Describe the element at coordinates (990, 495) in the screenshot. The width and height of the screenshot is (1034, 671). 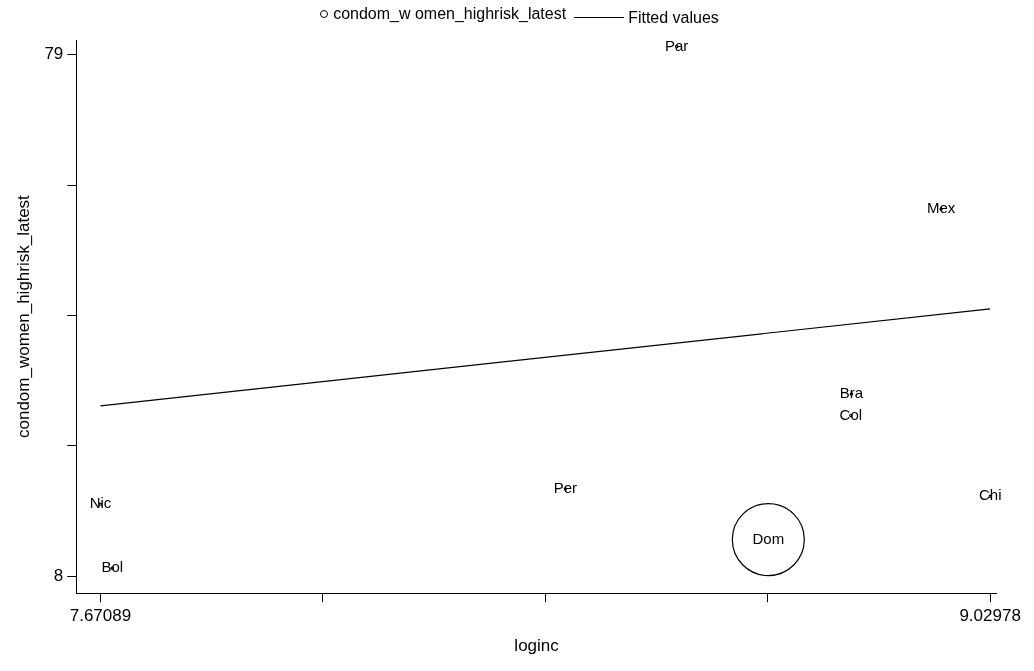
I see `annotation: Chi` at that location.